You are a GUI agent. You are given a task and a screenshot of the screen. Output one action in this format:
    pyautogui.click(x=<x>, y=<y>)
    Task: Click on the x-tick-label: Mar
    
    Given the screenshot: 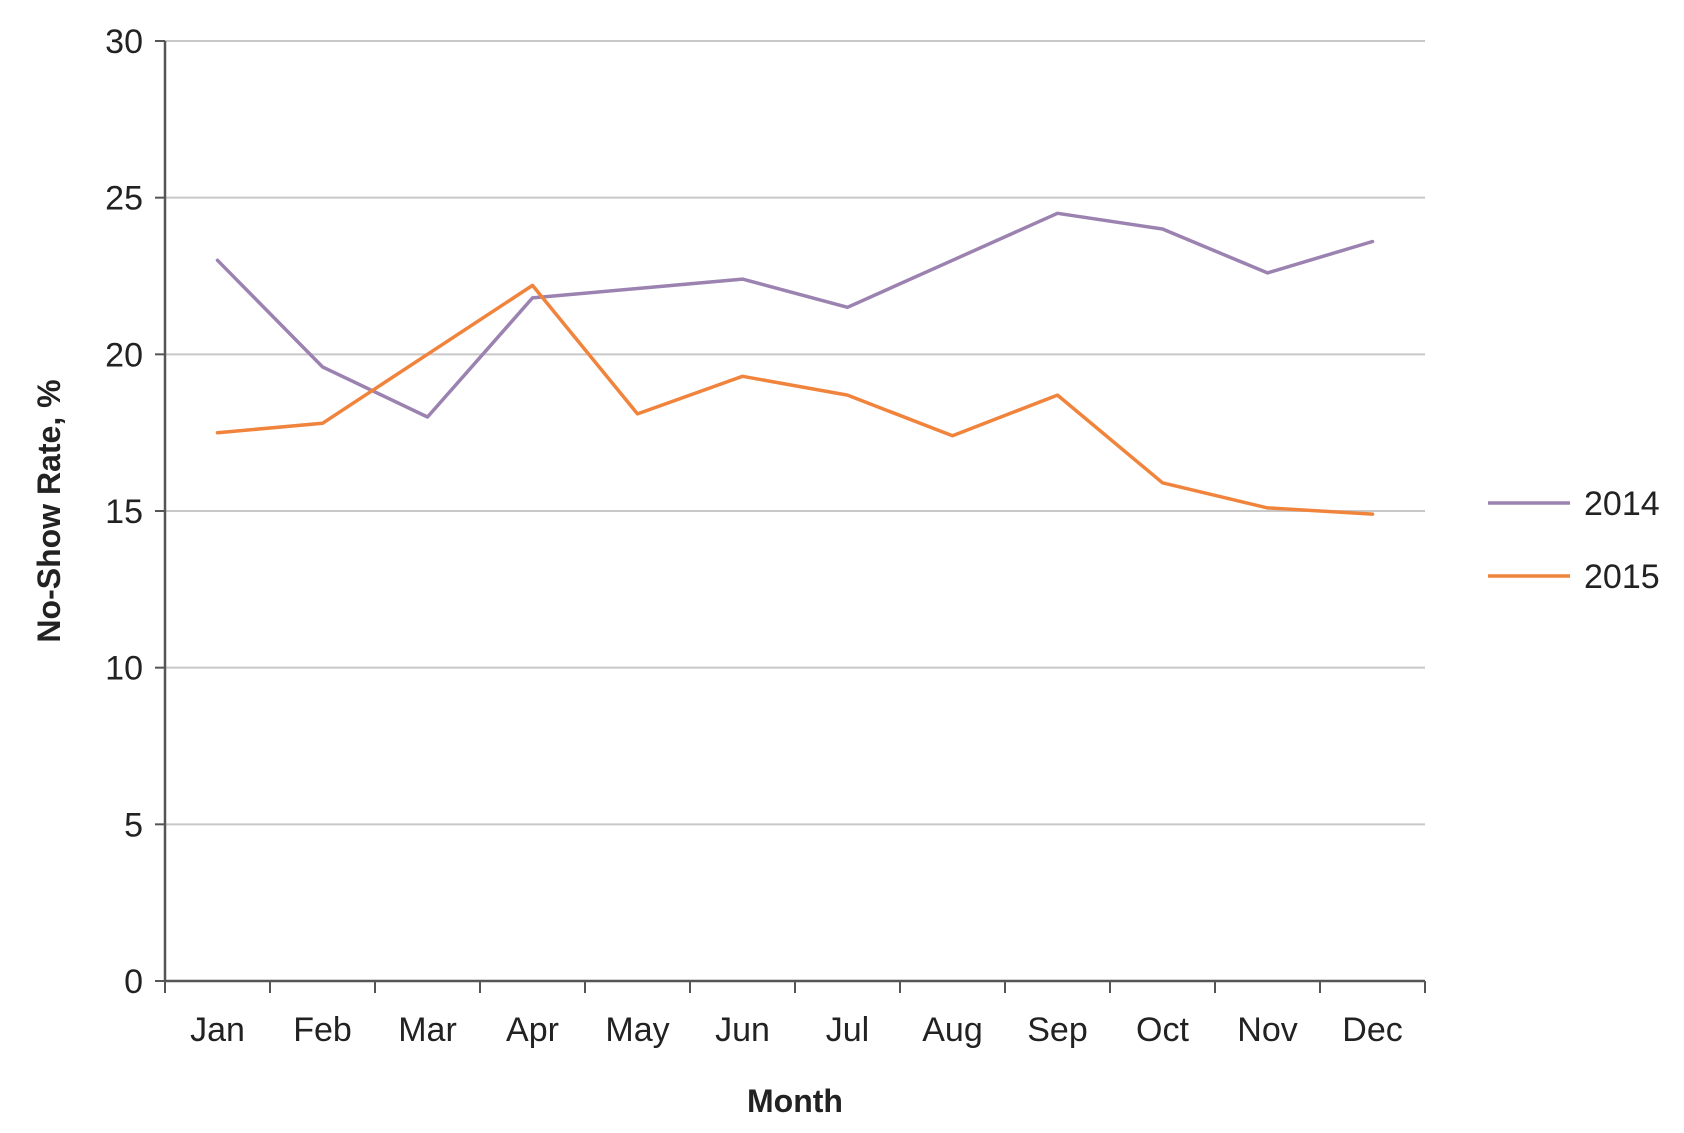 What is the action you would take?
    pyautogui.click(x=427, y=1030)
    